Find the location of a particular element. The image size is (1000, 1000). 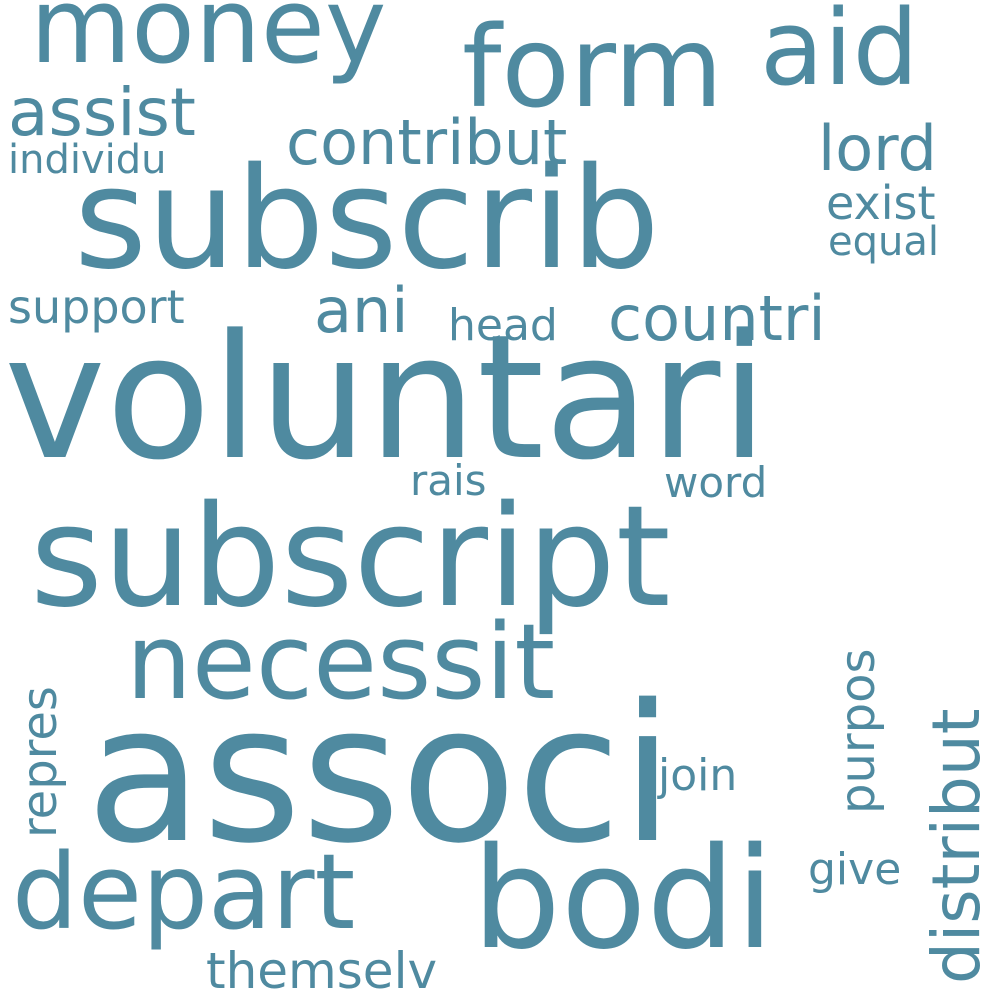

word-aid: aid is located at coordinates (839, 54).